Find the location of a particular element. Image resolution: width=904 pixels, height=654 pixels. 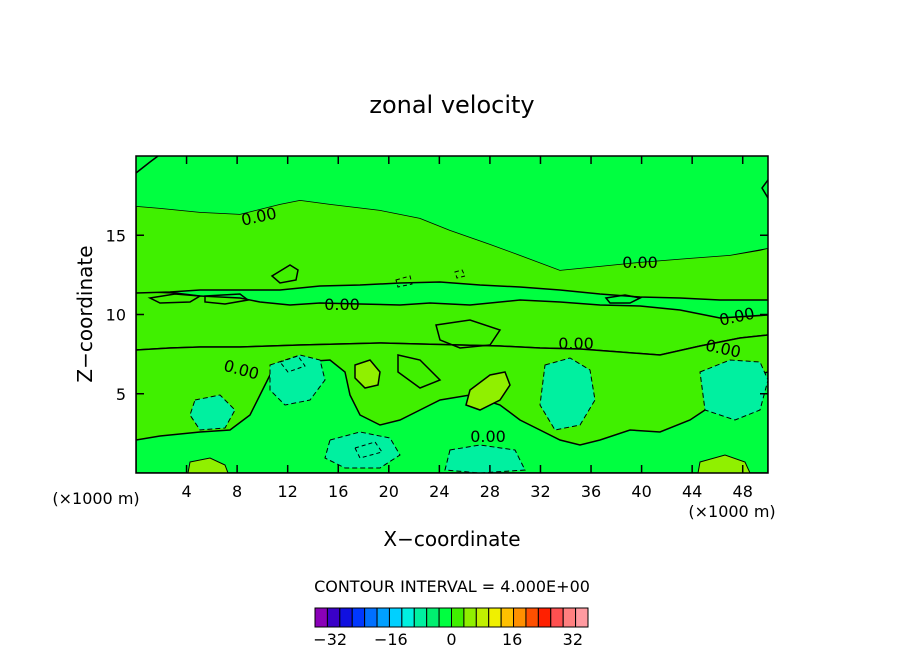

colorbar is located at coordinates (451, 617).